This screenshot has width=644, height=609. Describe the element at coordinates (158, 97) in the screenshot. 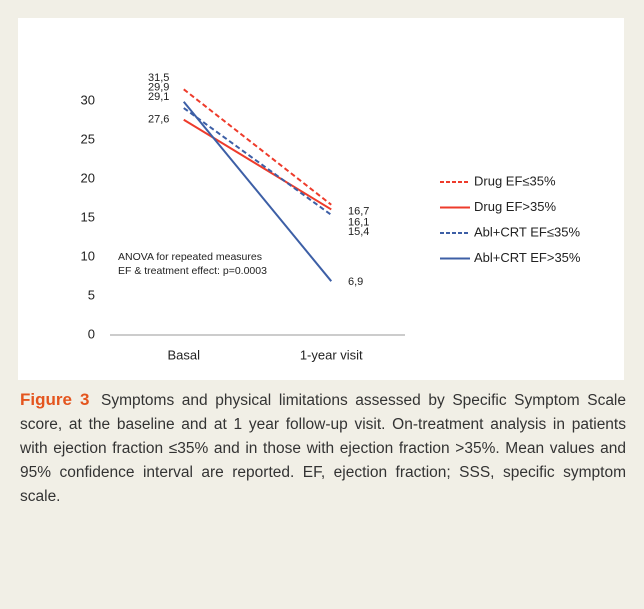

I see `data-label: 29,1` at that location.